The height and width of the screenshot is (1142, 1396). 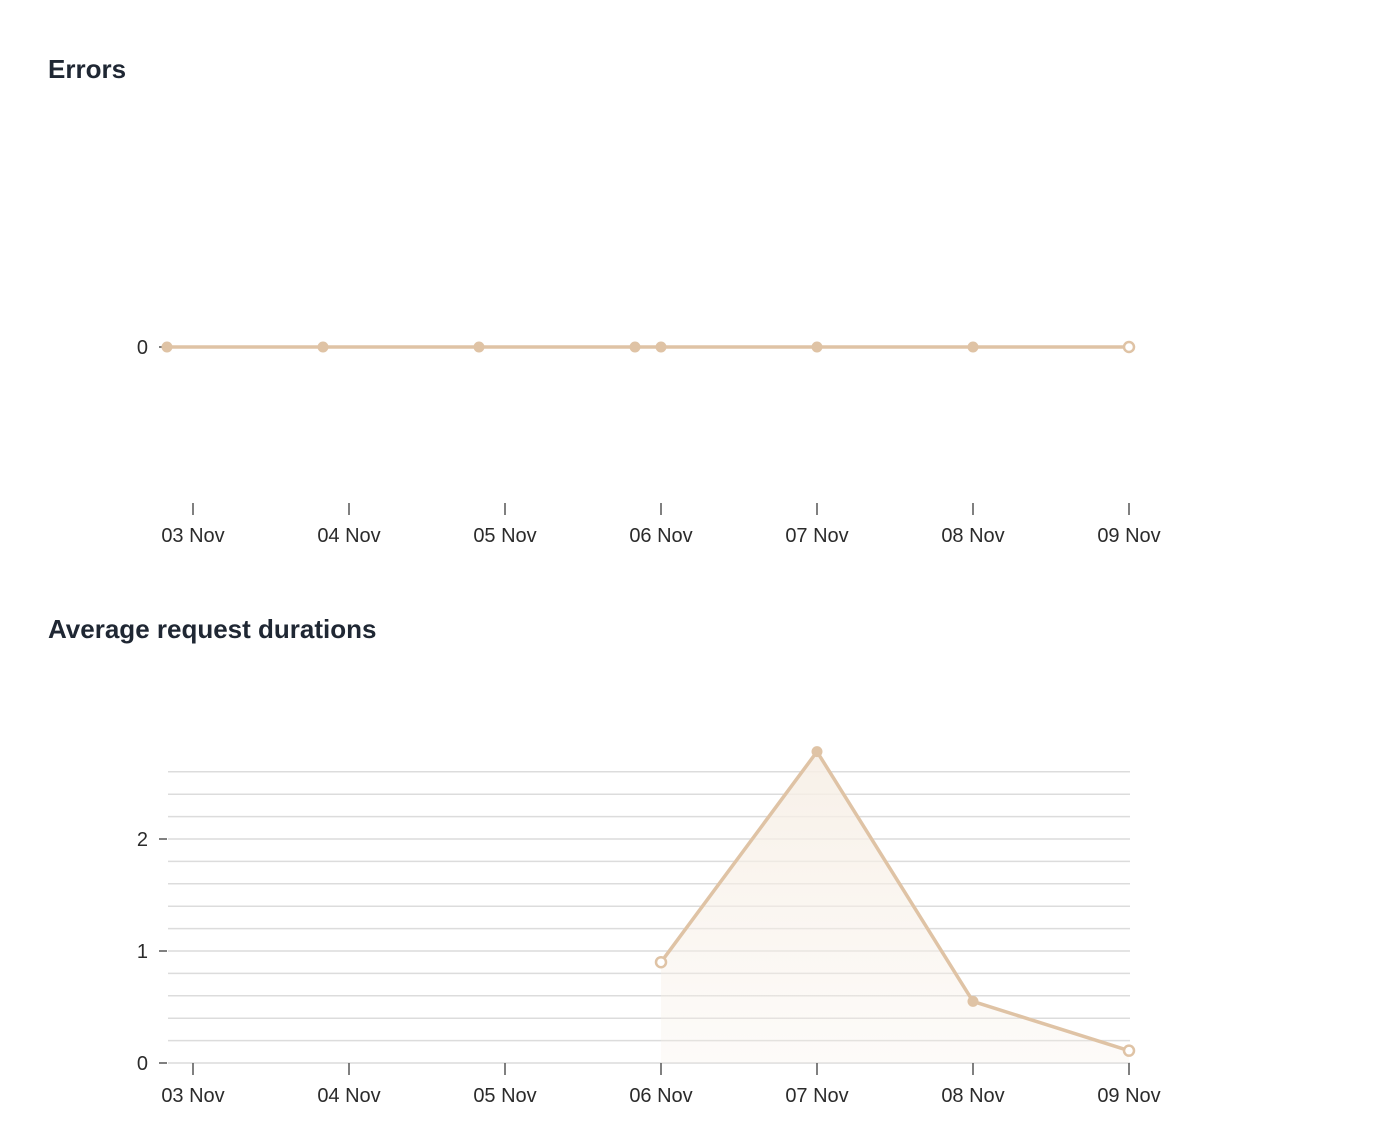 I want to click on durations-y-tick-label: 2, so click(x=142, y=840).